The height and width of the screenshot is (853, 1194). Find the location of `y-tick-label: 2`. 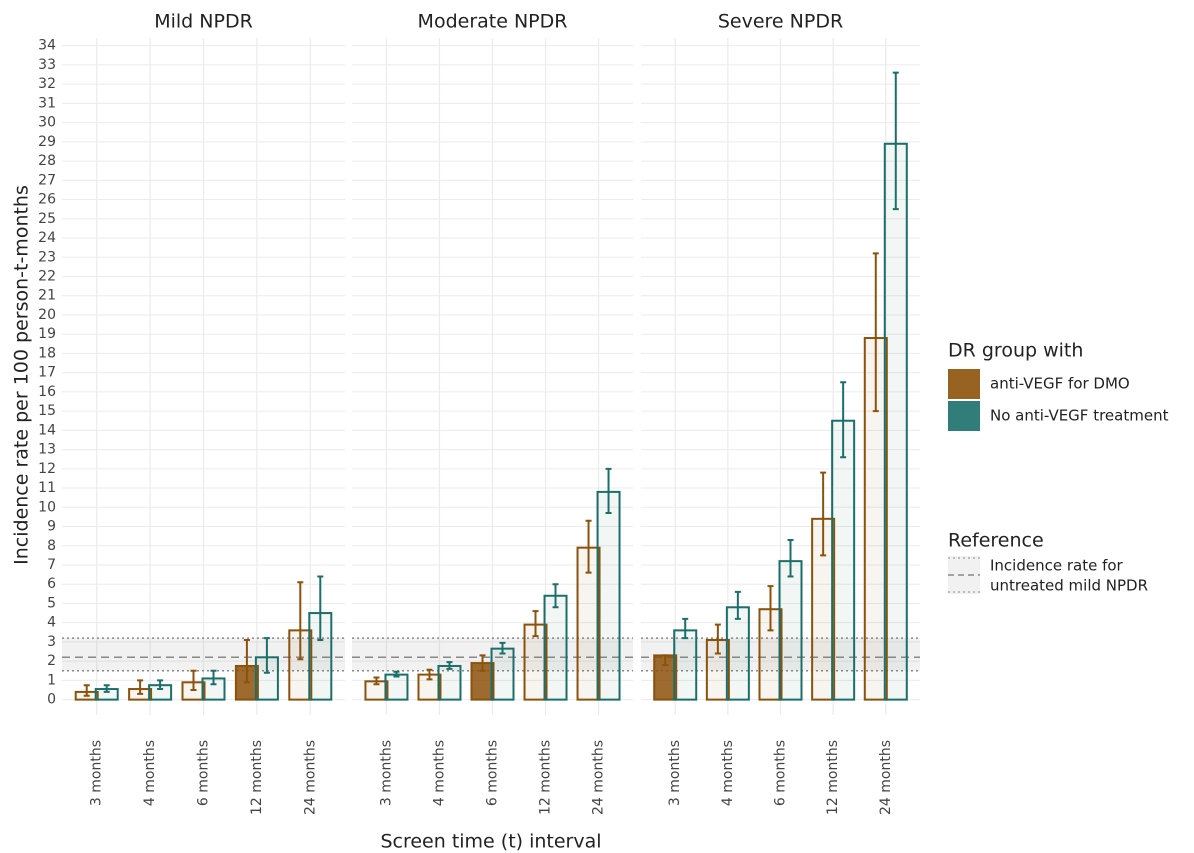

y-tick-label: 2 is located at coordinates (51, 661).